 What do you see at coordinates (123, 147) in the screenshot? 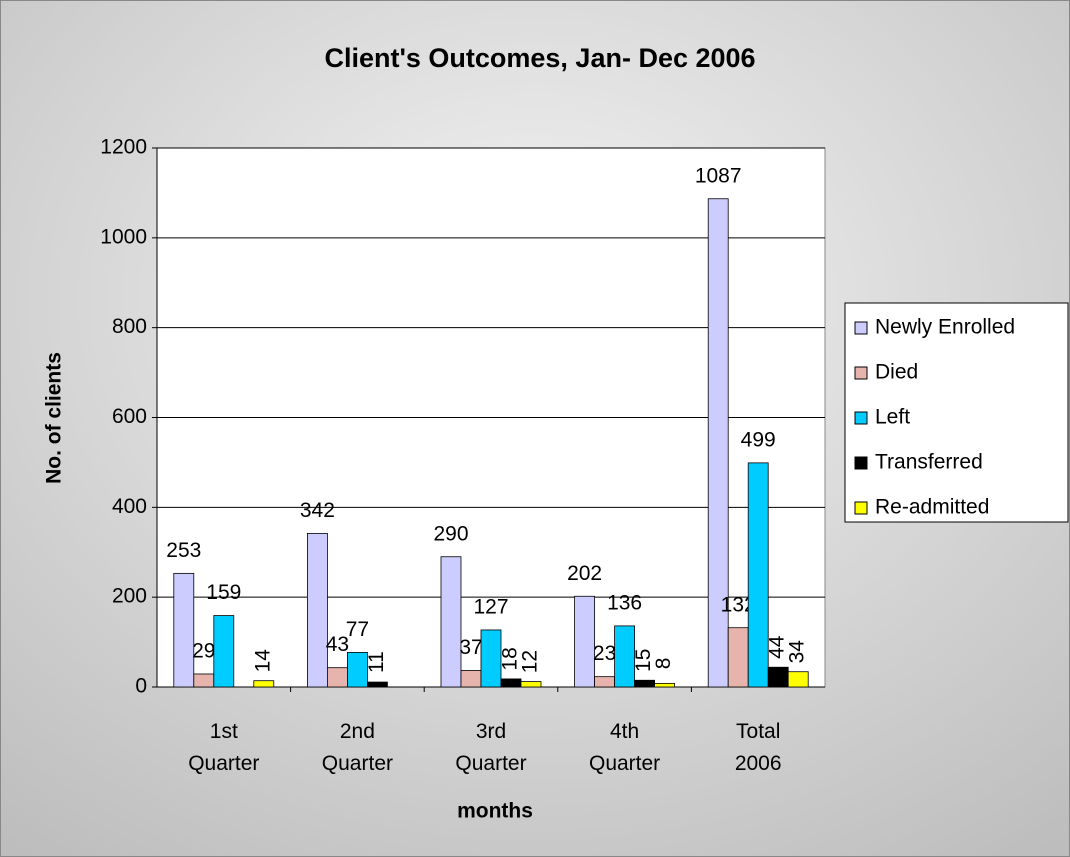
I see `y-tick-label: 1200` at bounding box center [123, 147].